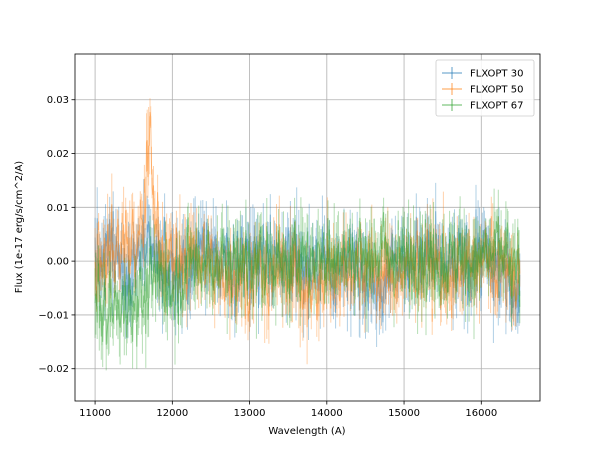 This screenshot has width=600, height=450. What do you see at coordinates (496, 90) in the screenshot?
I see `legend-label: FLXOPT 50` at bounding box center [496, 90].